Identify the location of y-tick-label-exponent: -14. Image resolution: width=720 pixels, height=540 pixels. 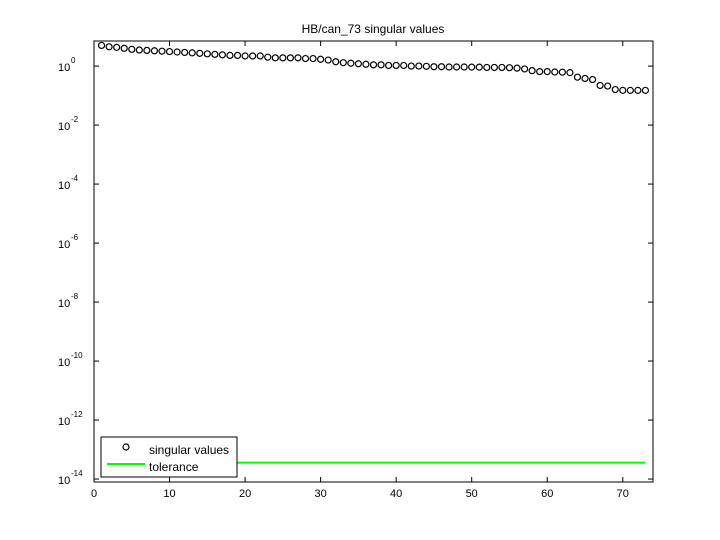
(77, 473).